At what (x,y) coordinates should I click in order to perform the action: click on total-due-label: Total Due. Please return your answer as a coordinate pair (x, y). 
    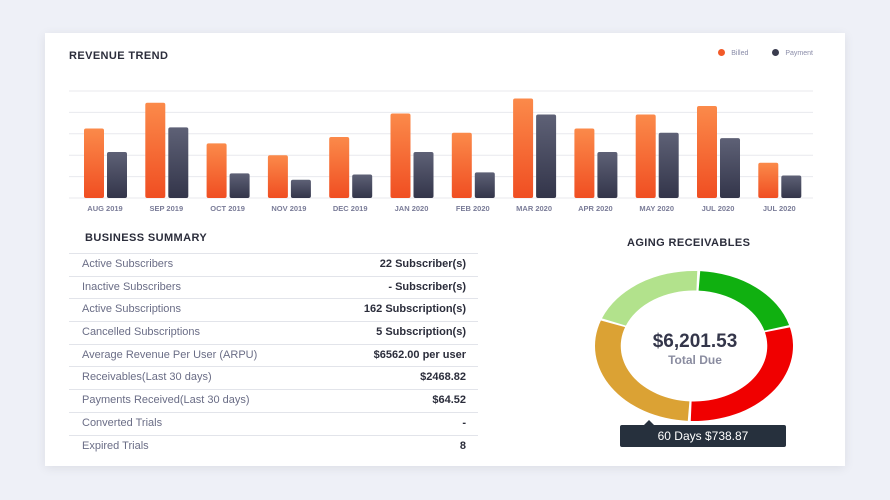
    Looking at the image, I should click on (695, 360).